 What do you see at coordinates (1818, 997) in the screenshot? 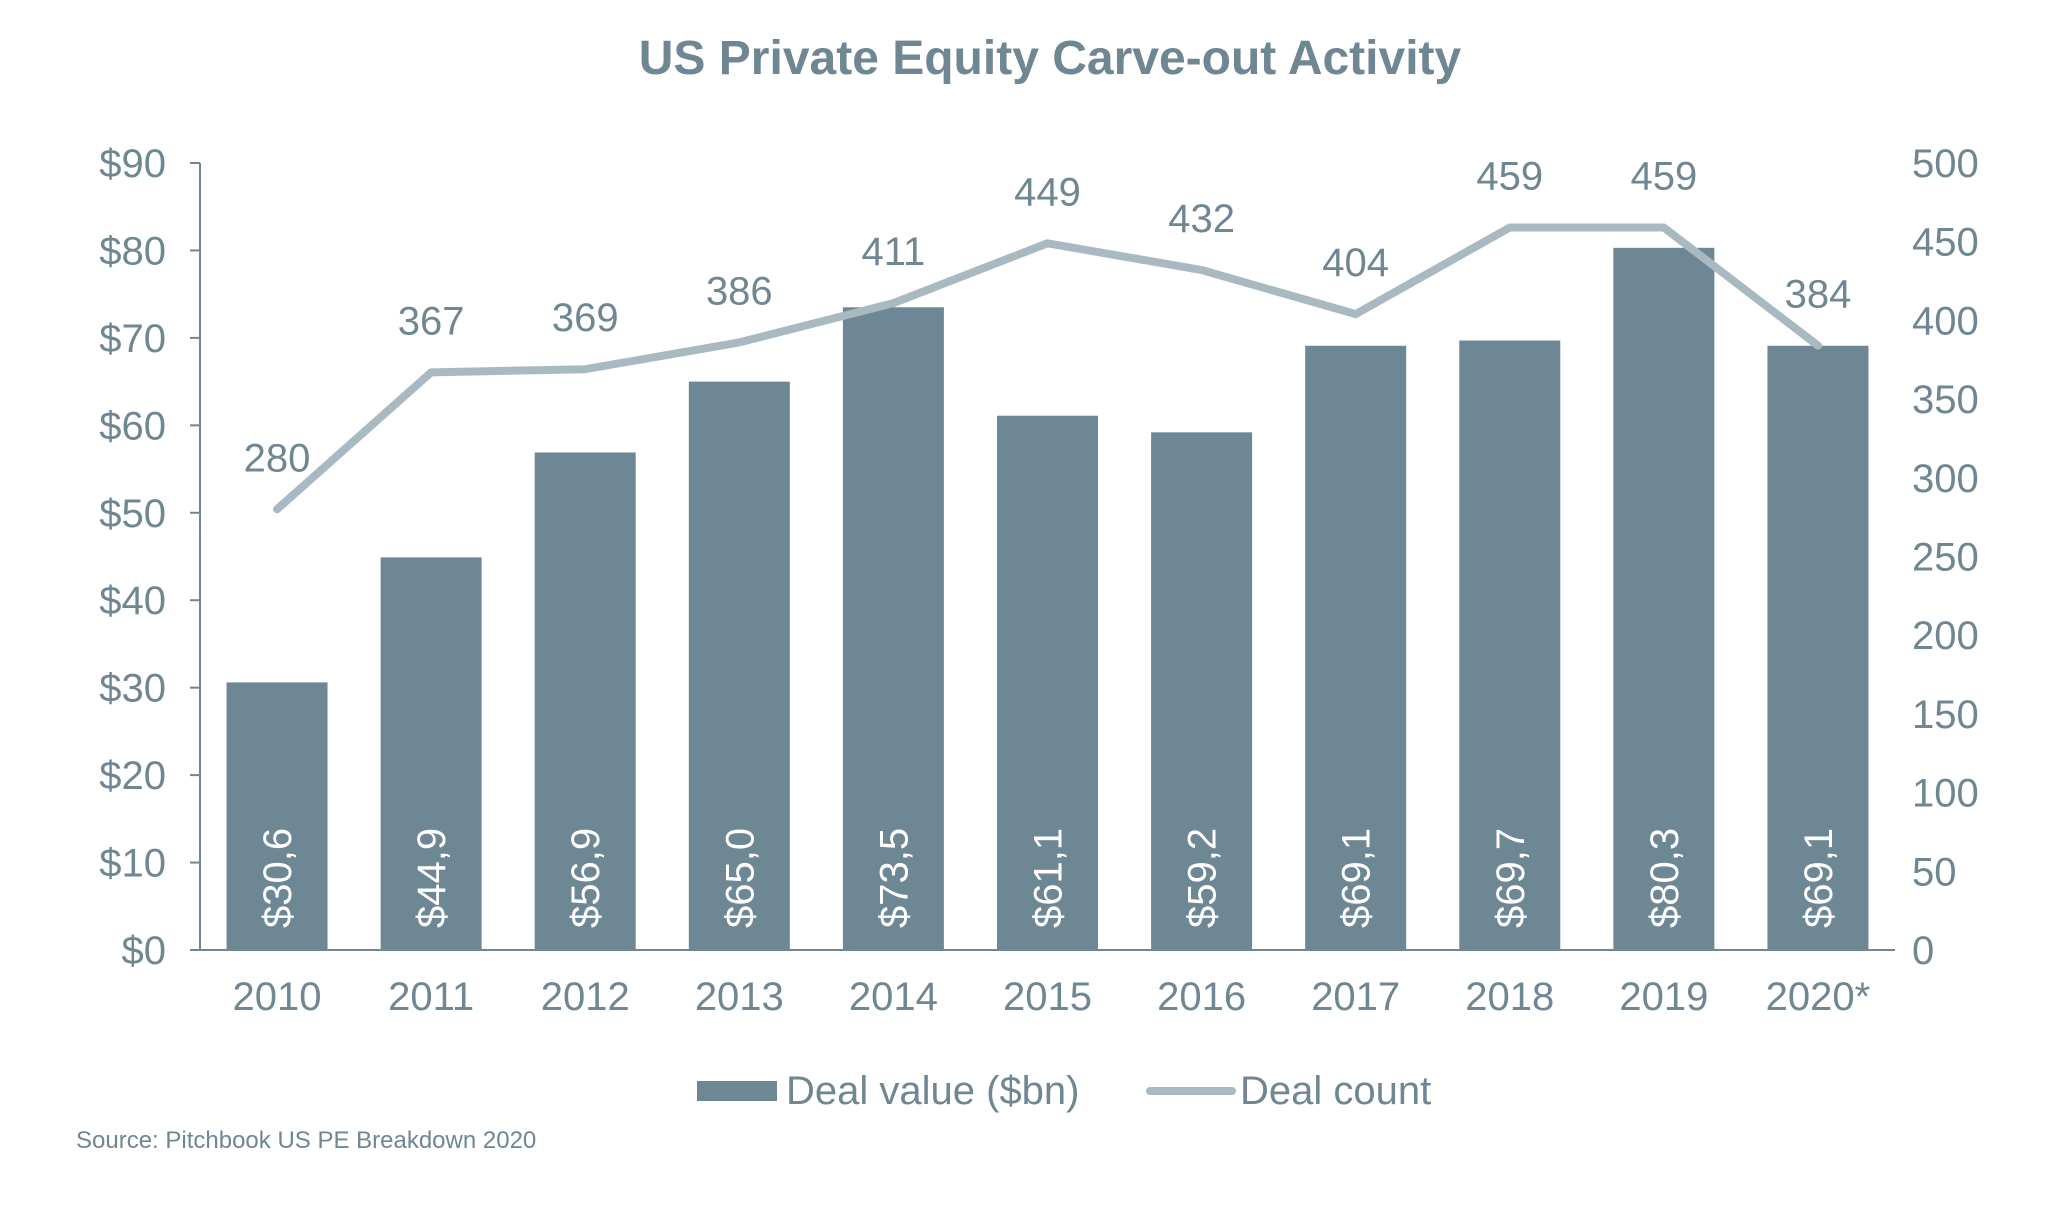
I see `x-axis-tick-label: 2020*` at bounding box center [1818, 997].